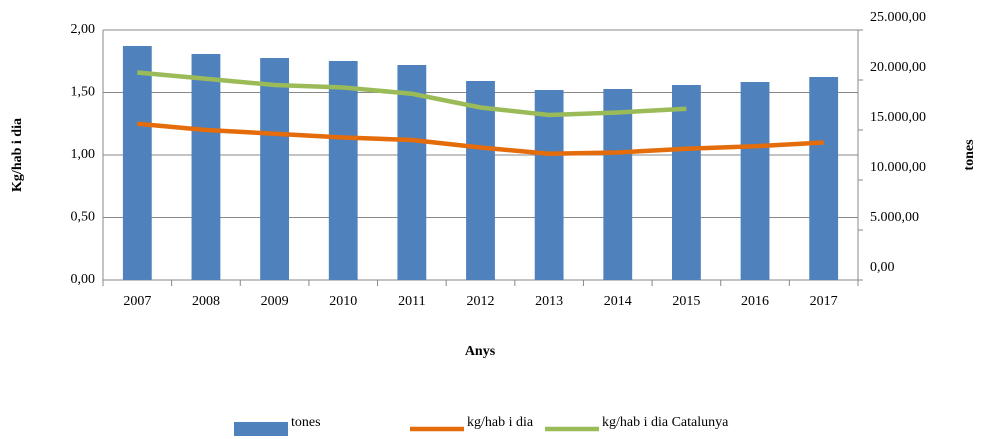  What do you see at coordinates (83, 154) in the screenshot?
I see `y-tick-label: 1,00` at bounding box center [83, 154].